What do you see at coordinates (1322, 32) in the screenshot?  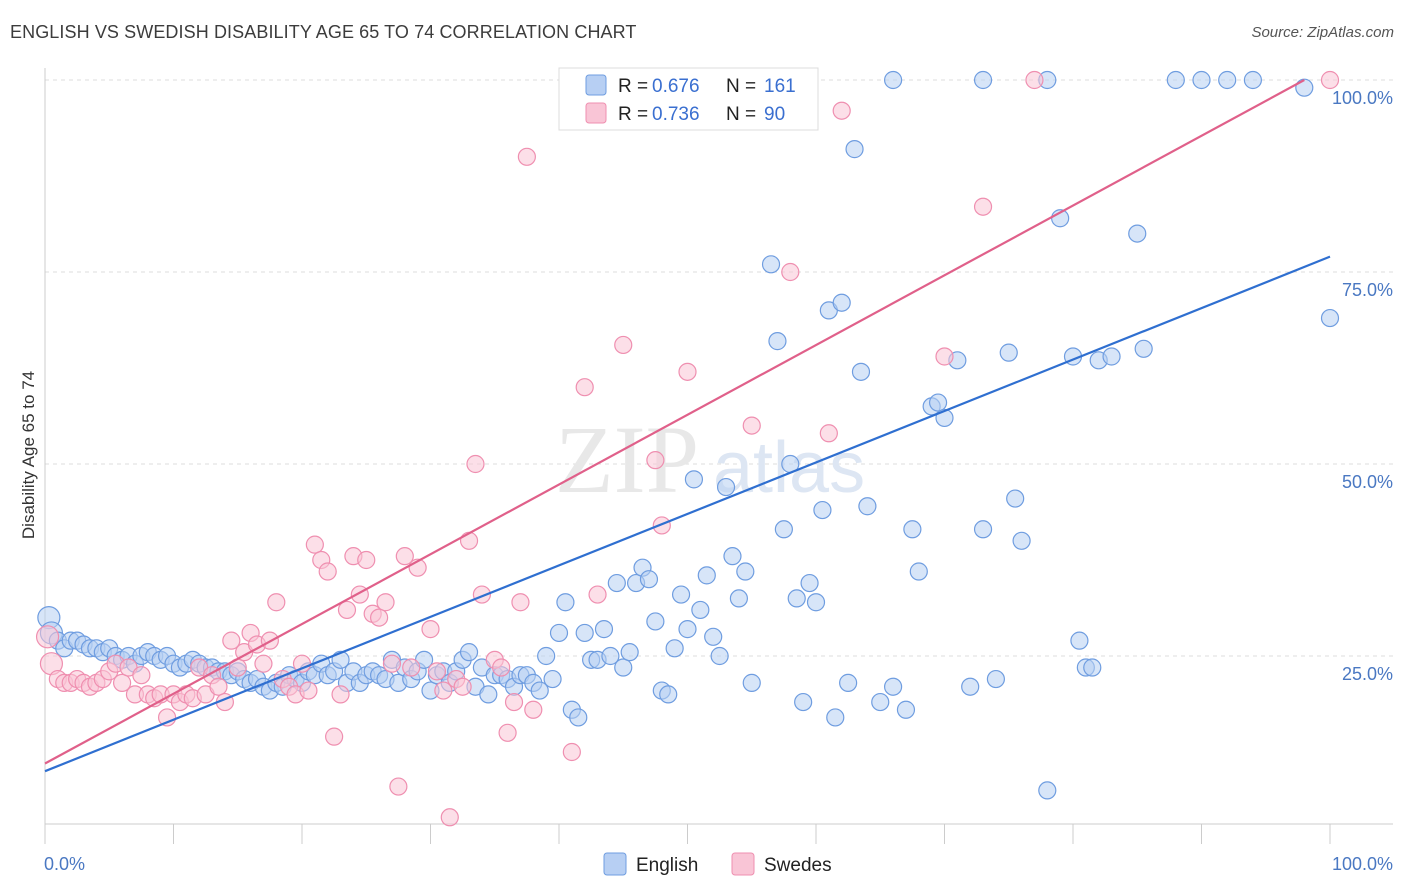 I see `source-label: Source: ZipAtlas.com` at bounding box center [1322, 32].